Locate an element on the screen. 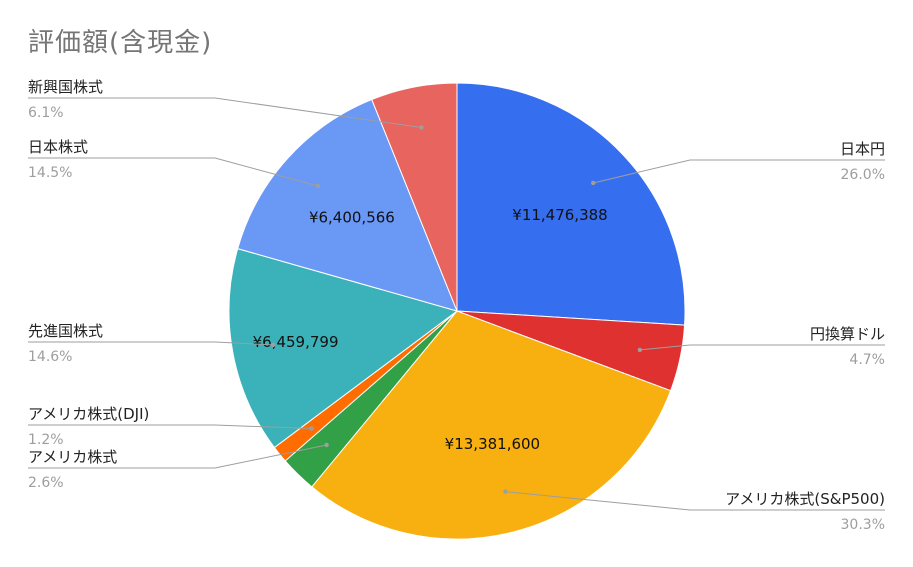 This screenshot has height=567, width=913. slice-value-label: ¥11,476,388 is located at coordinates (559, 215).